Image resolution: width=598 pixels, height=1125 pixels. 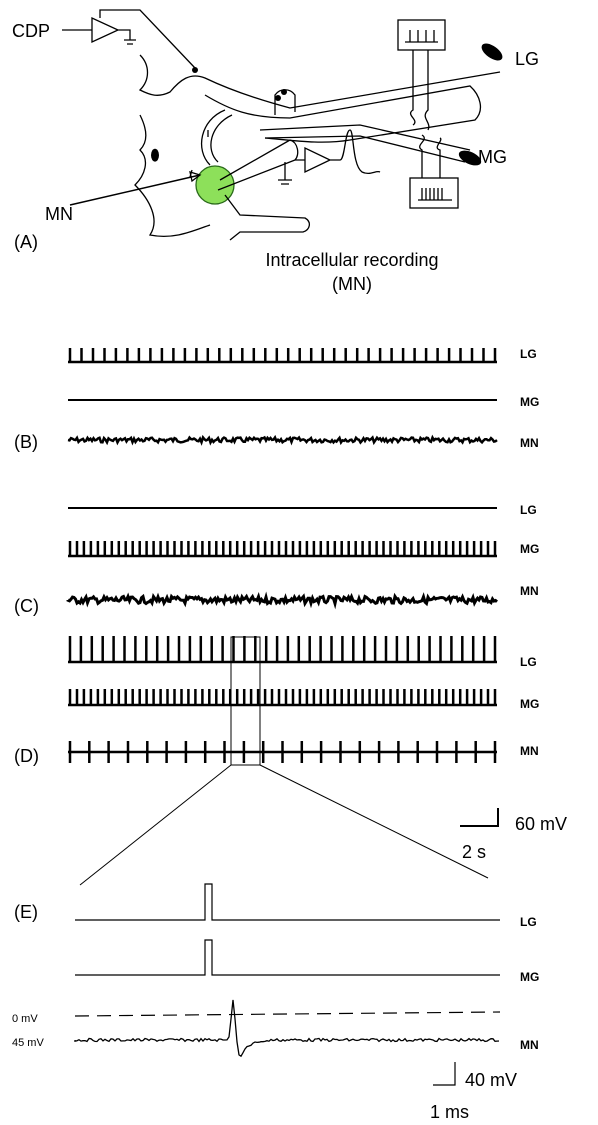 What do you see at coordinates (491, 1080) in the screenshot?
I see `scale-label: 40 mV` at bounding box center [491, 1080].